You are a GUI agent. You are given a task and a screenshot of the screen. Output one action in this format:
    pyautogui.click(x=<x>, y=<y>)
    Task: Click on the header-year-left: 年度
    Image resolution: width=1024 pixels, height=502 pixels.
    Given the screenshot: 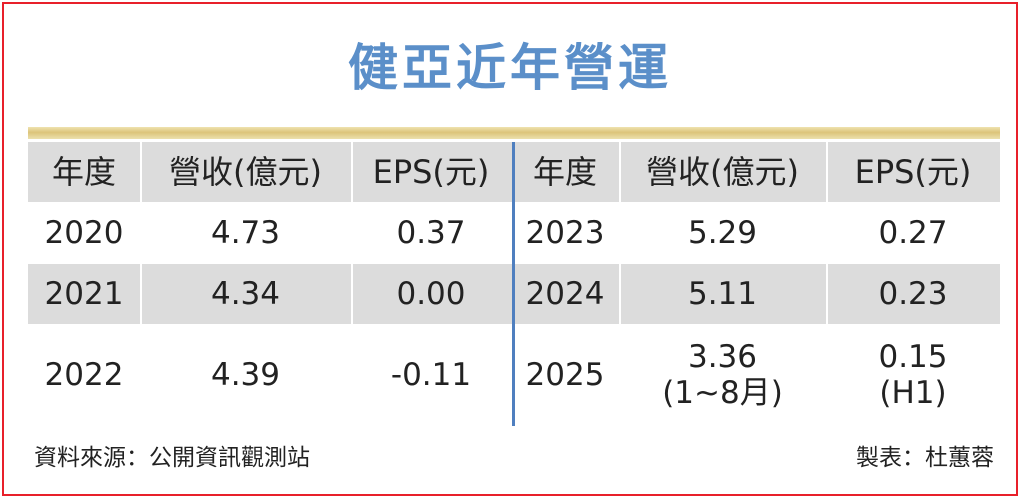 What is the action you would take?
    pyautogui.click(x=83, y=172)
    